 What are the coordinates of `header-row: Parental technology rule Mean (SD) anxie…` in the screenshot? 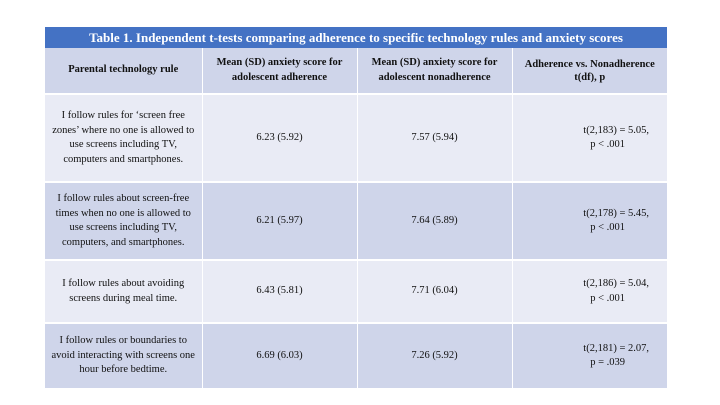 It's located at (356, 71).